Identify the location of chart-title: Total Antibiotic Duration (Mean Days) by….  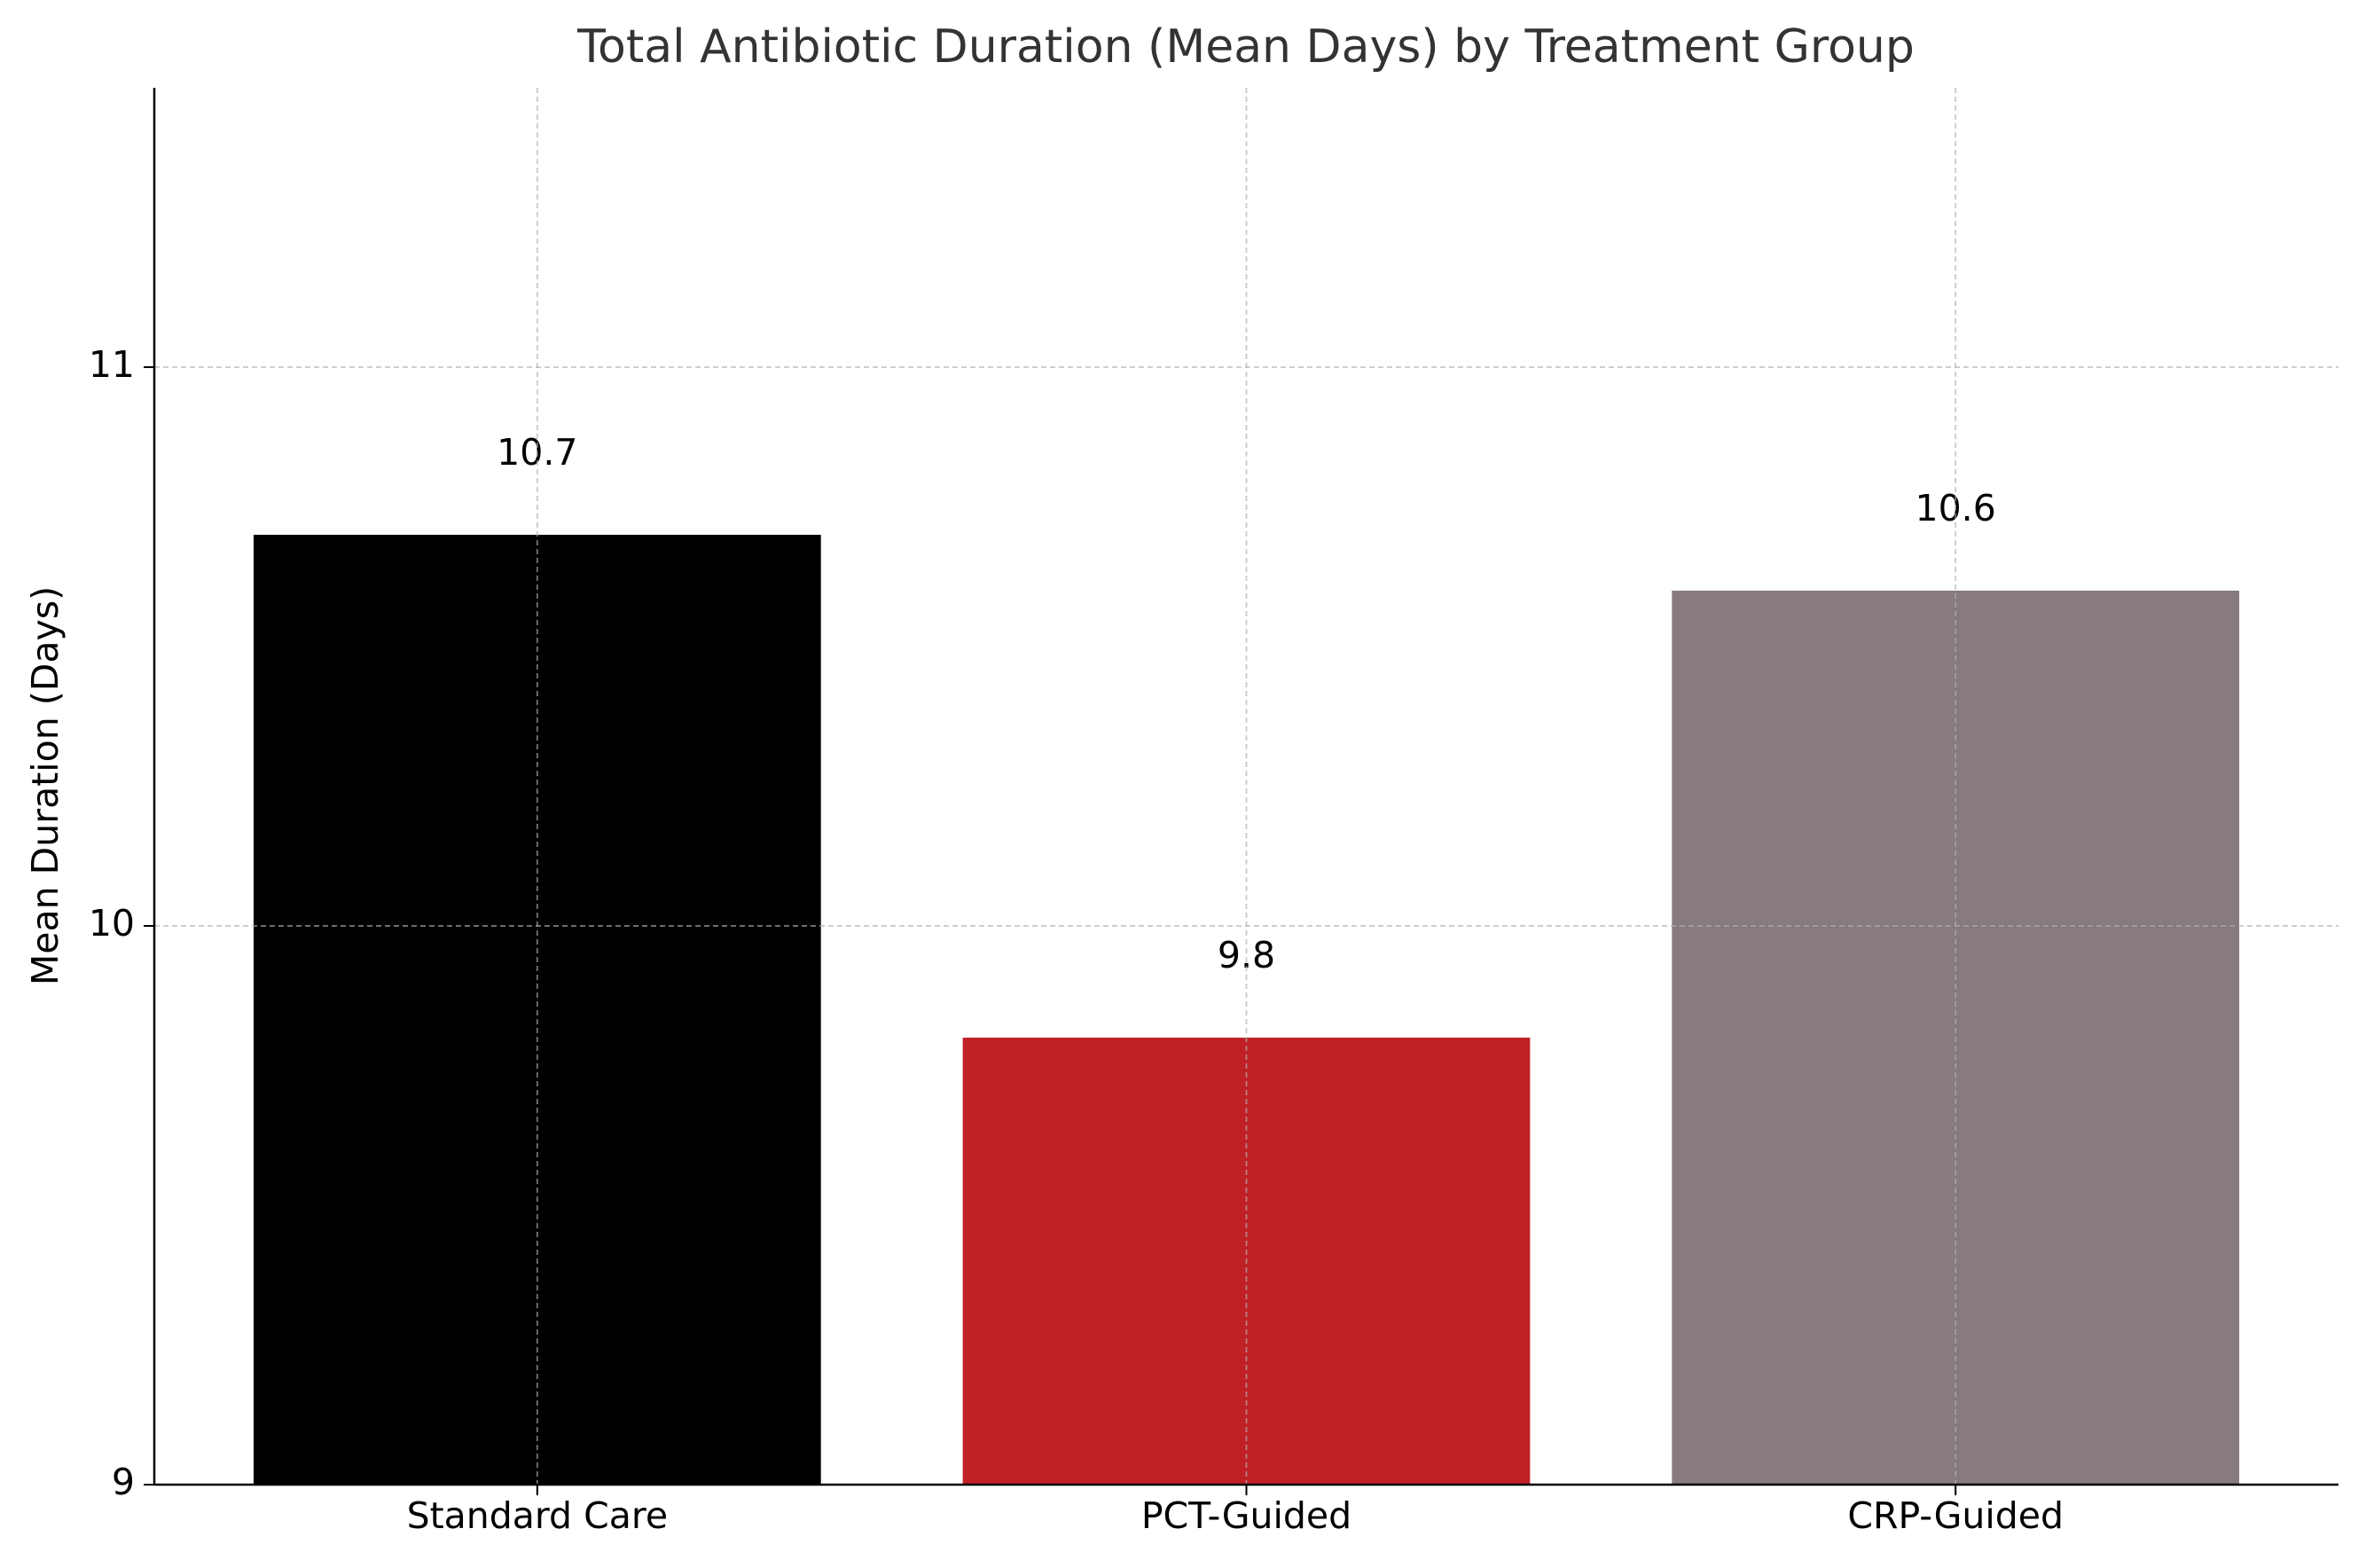
(1245, 47).